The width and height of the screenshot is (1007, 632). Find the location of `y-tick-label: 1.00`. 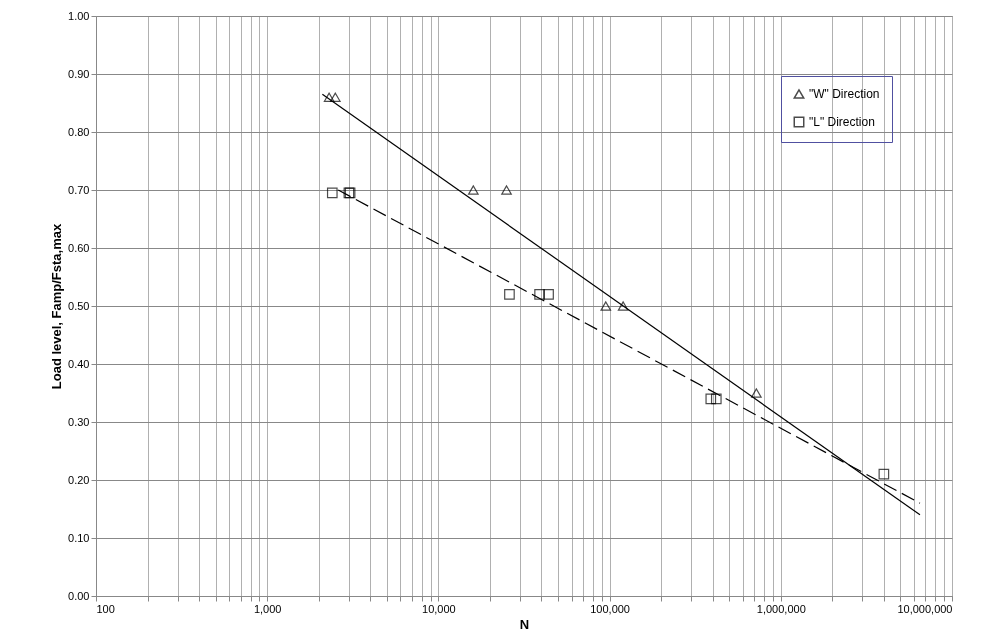

y-tick-label: 1.00 is located at coordinates (79, 15).